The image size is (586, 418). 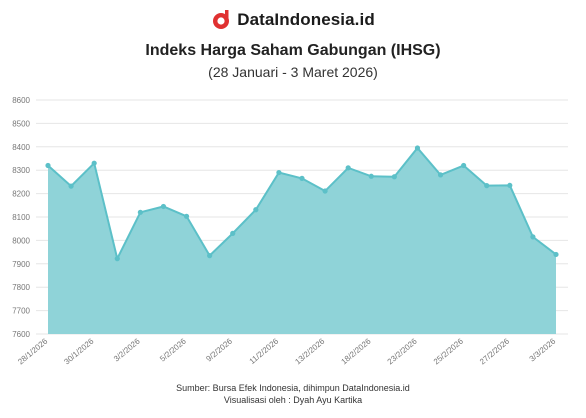 I want to click on brand-name: DataIndonesia.id, so click(x=306, y=19).